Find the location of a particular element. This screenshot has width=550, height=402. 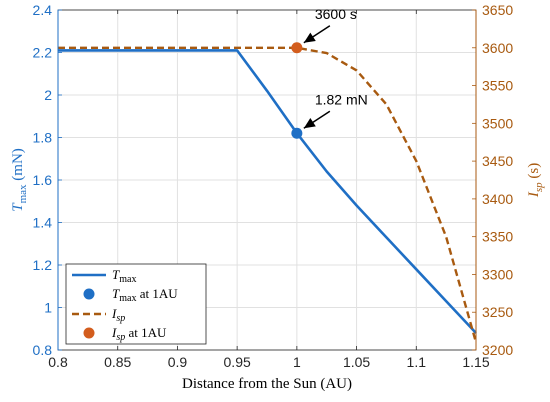

left-y-axis-label: Tmax (mN) is located at coordinates (19, 180).